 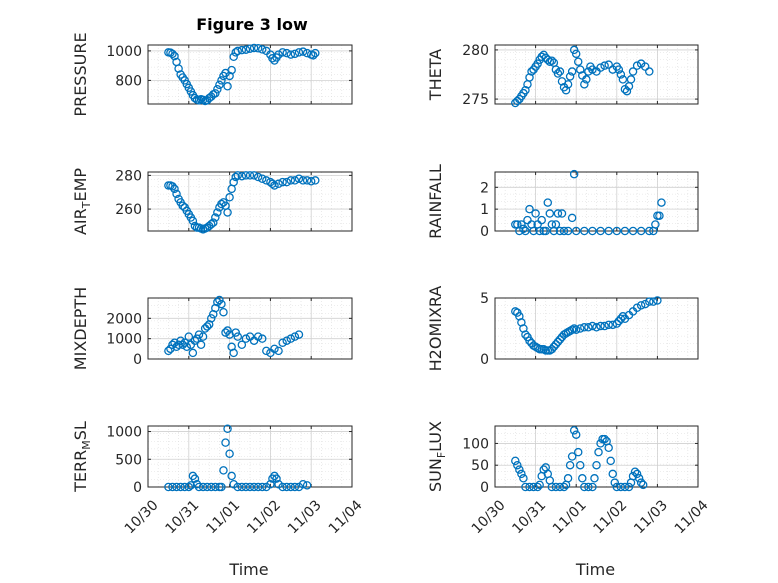 What do you see at coordinates (484, 188) in the screenshot?
I see `y-tick-label: 2` at bounding box center [484, 188].